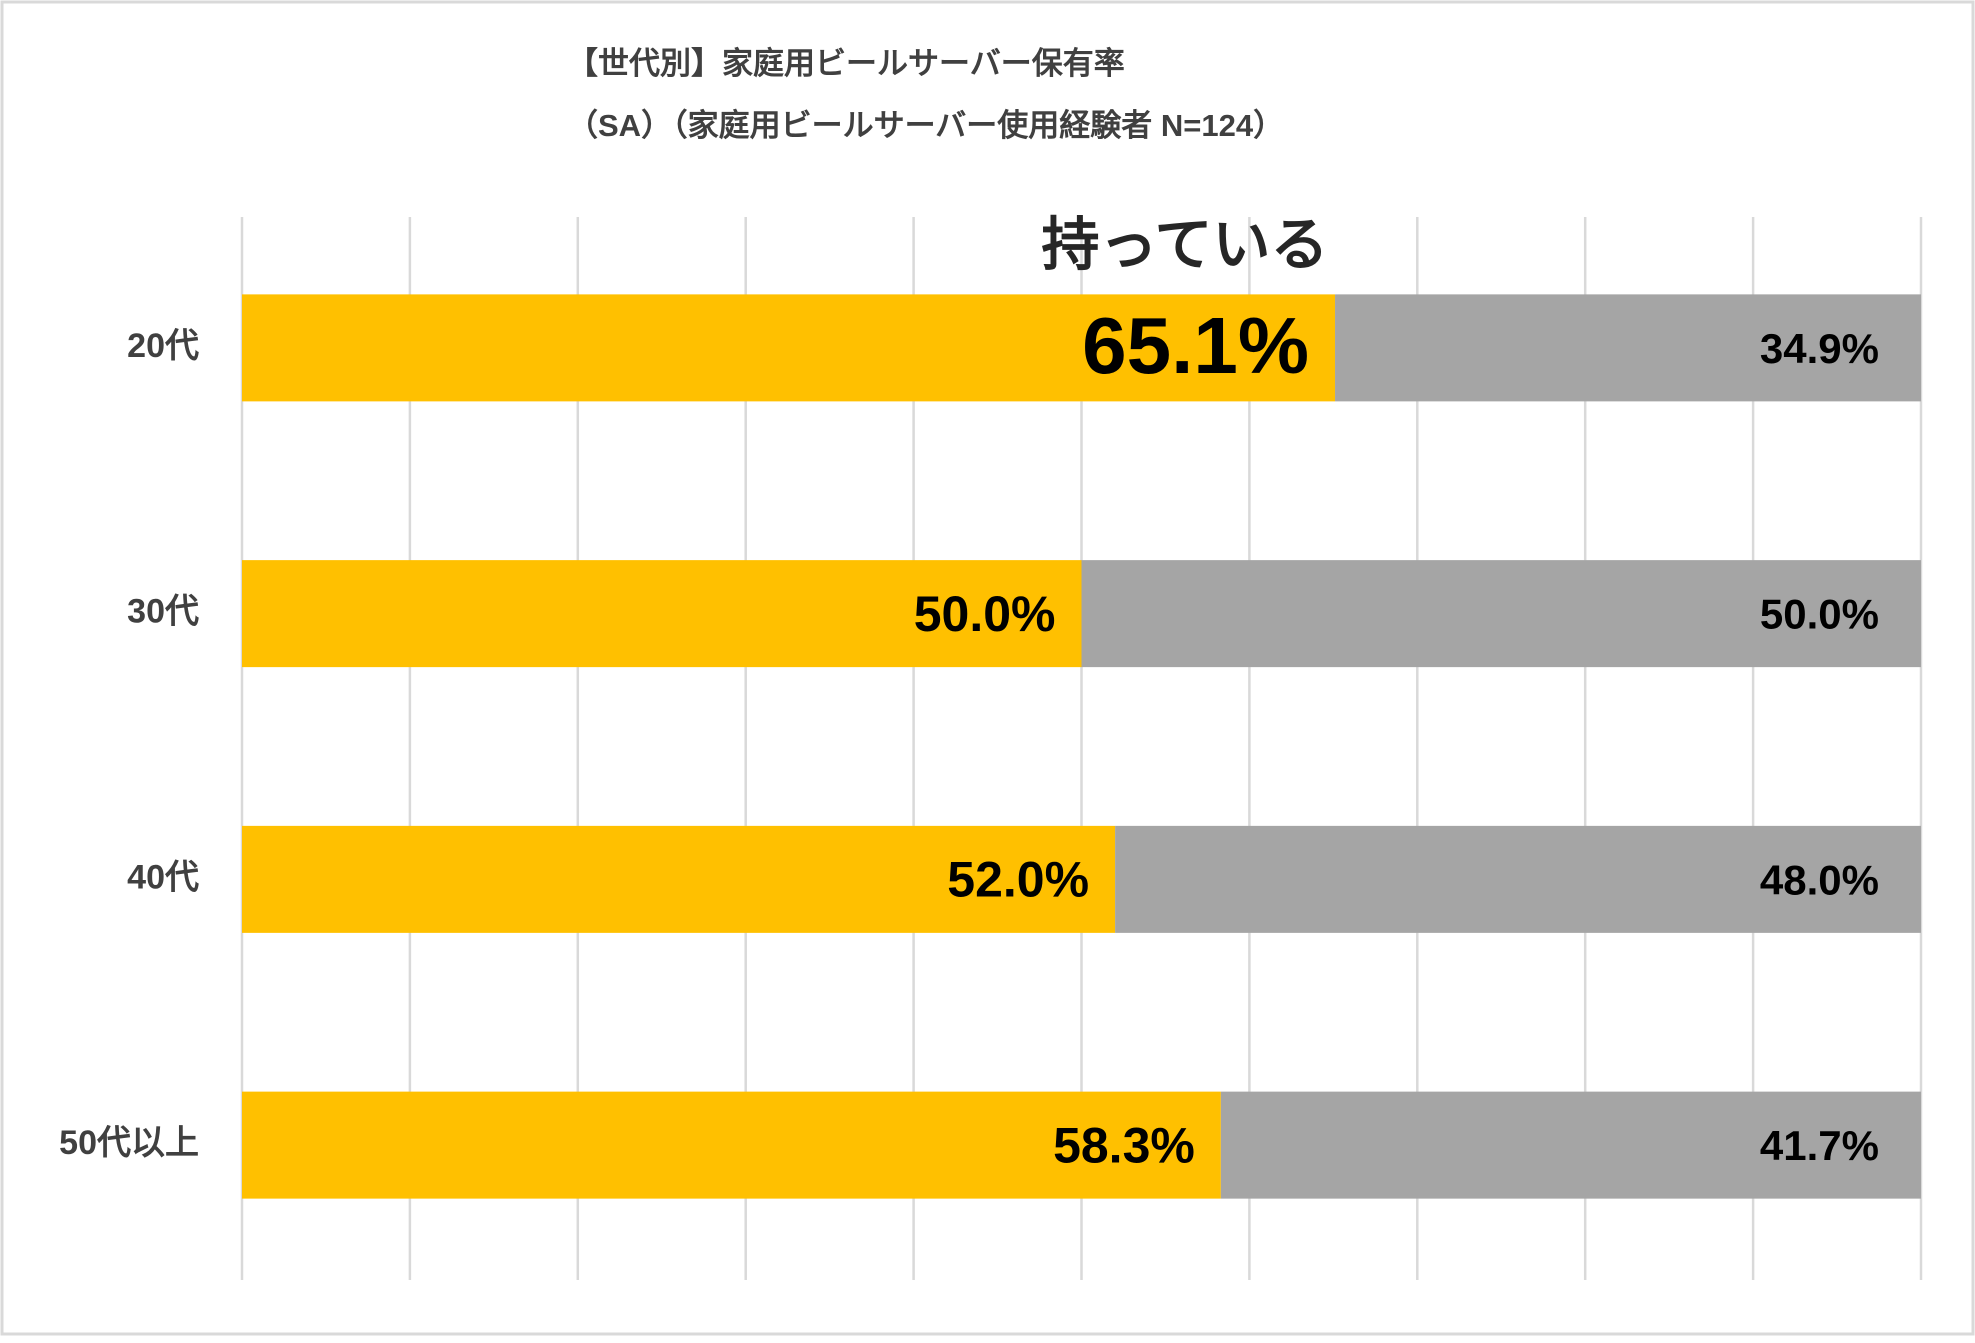 The width and height of the screenshot is (1975, 1343). What do you see at coordinates (163, 346) in the screenshot?
I see `y-tick-label: 20代` at bounding box center [163, 346].